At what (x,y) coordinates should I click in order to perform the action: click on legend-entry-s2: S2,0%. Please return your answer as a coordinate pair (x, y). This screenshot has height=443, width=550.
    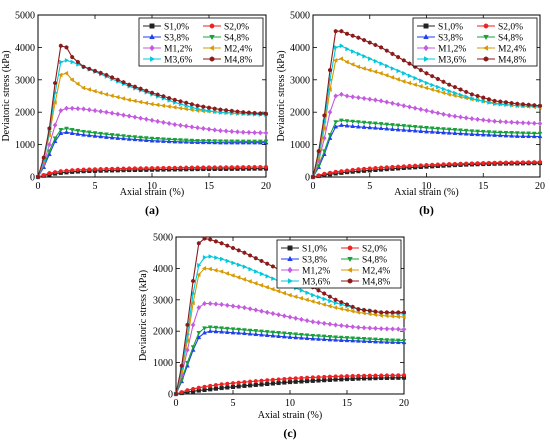
    Looking at the image, I should click on (374, 250).